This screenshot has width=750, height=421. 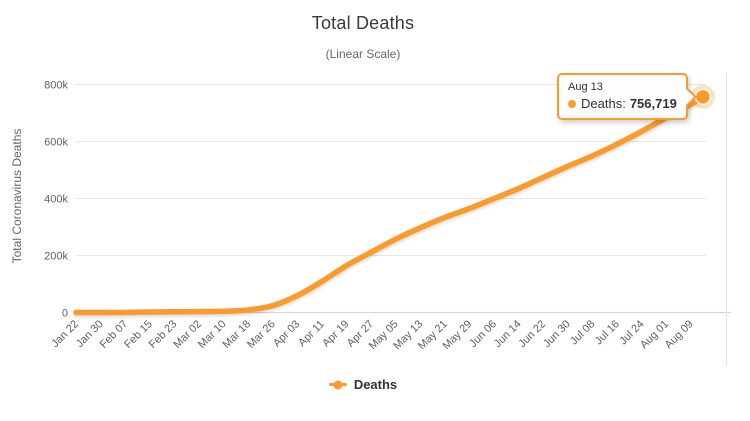 What do you see at coordinates (363, 54) in the screenshot?
I see `chart-subtitle: (Linear Scale)` at bounding box center [363, 54].